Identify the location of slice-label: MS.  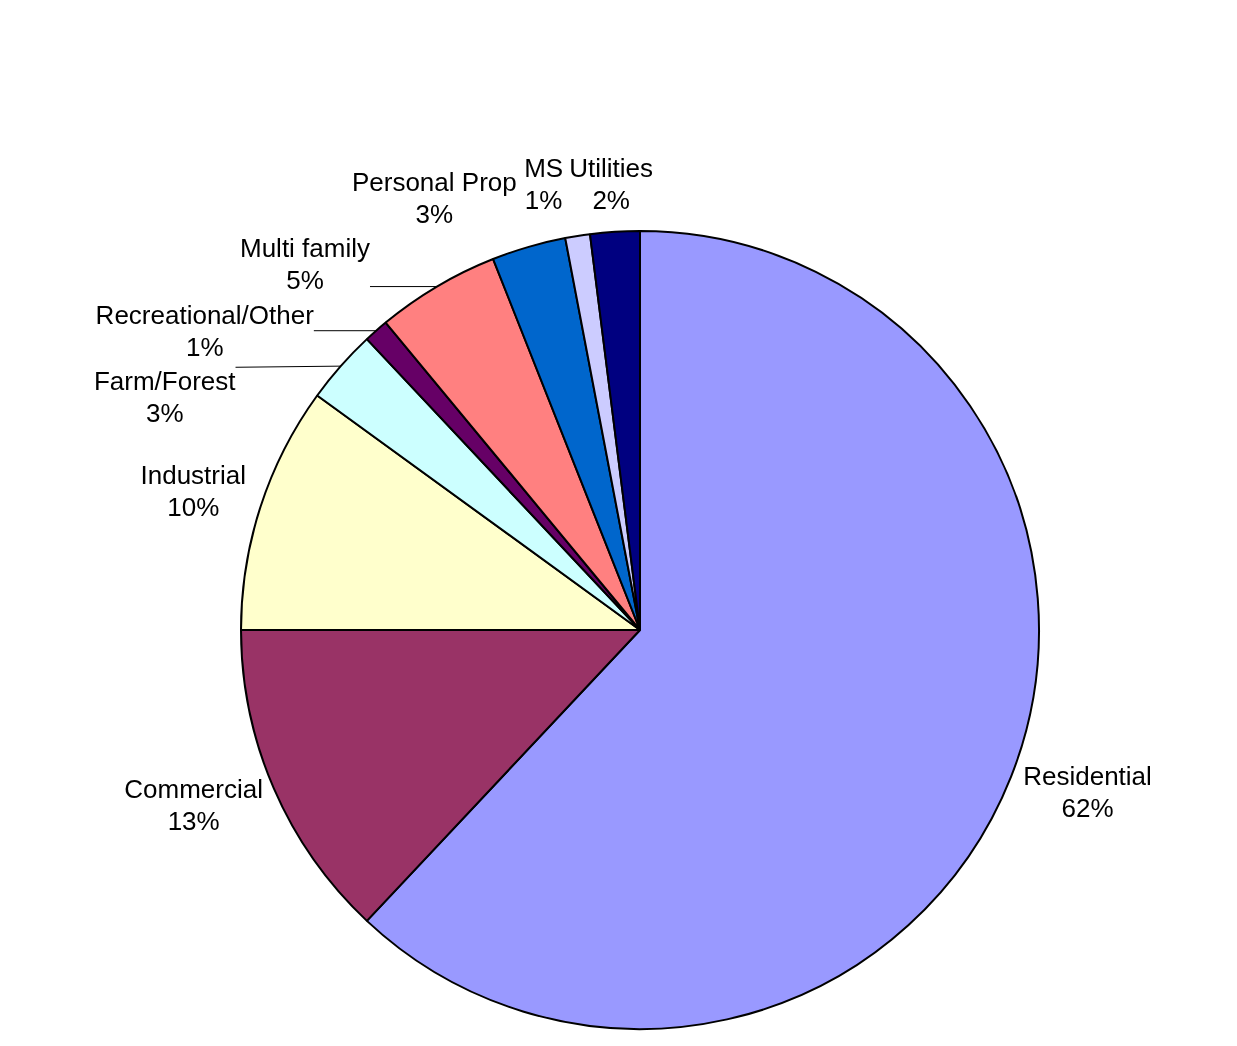
(544, 167).